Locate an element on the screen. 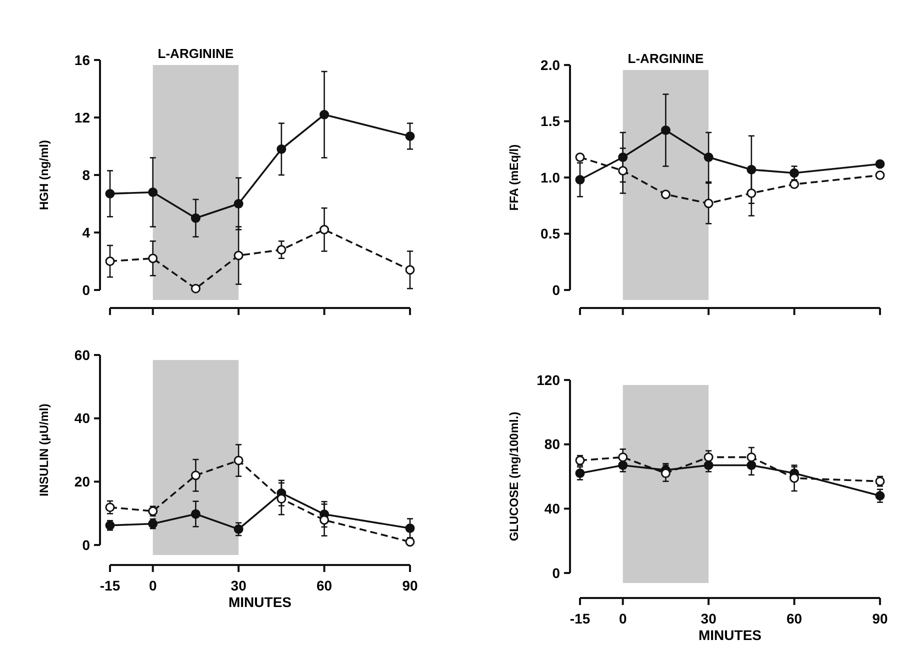  y-tick-label: 80 is located at coordinates (552, 444).